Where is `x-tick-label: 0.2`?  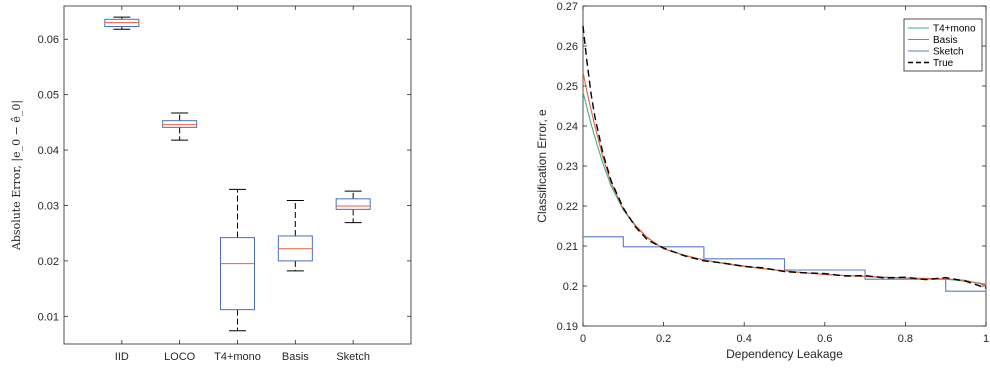 x-tick-label: 0.2 is located at coordinates (663, 339).